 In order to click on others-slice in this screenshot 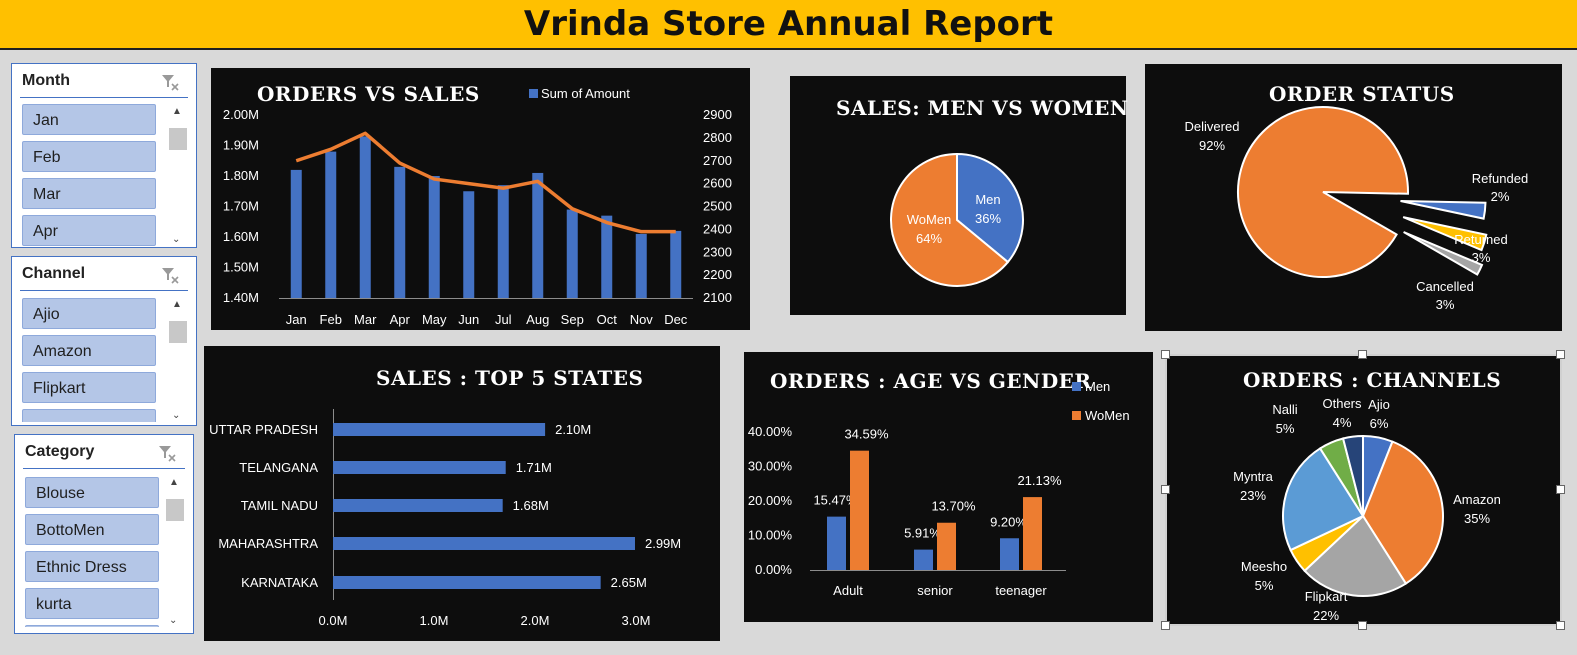, I will do `click(1352, 475)`.